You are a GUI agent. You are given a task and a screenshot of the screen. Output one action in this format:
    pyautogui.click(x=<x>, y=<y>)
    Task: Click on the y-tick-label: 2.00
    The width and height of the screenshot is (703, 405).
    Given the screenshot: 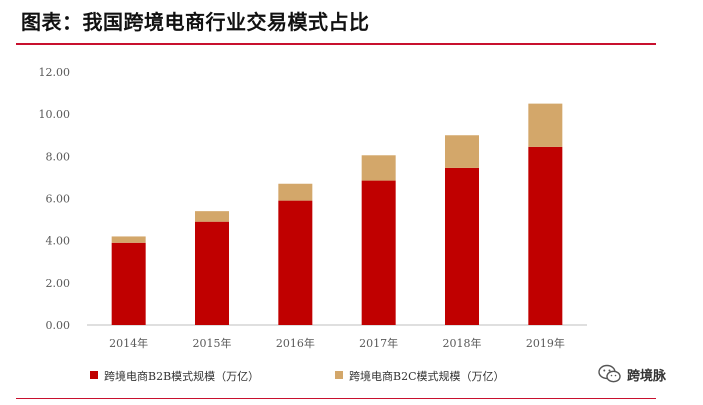 What is the action you would take?
    pyautogui.click(x=58, y=283)
    